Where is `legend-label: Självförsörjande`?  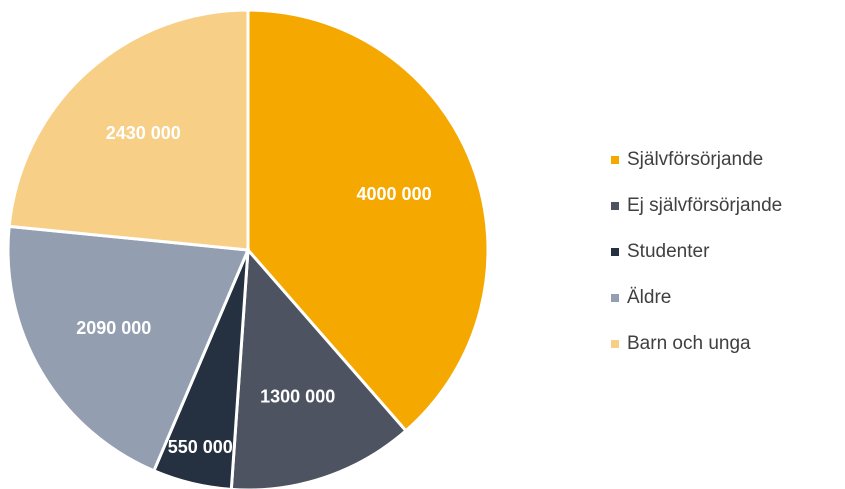 legend-label: Självförsörjande is located at coordinates (695, 159).